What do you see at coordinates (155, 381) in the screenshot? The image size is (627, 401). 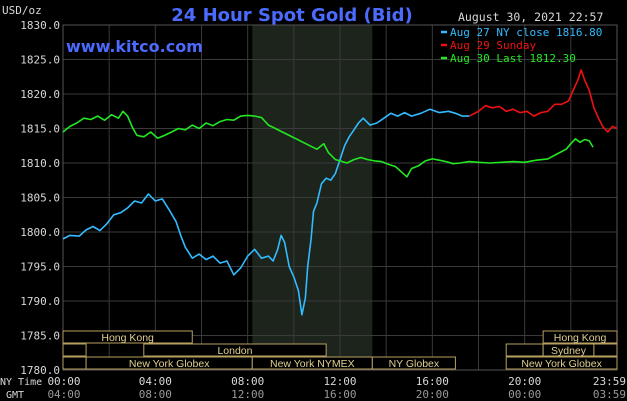 I see `x-tick-label-ny: 04:00` at bounding box center [155, 381].